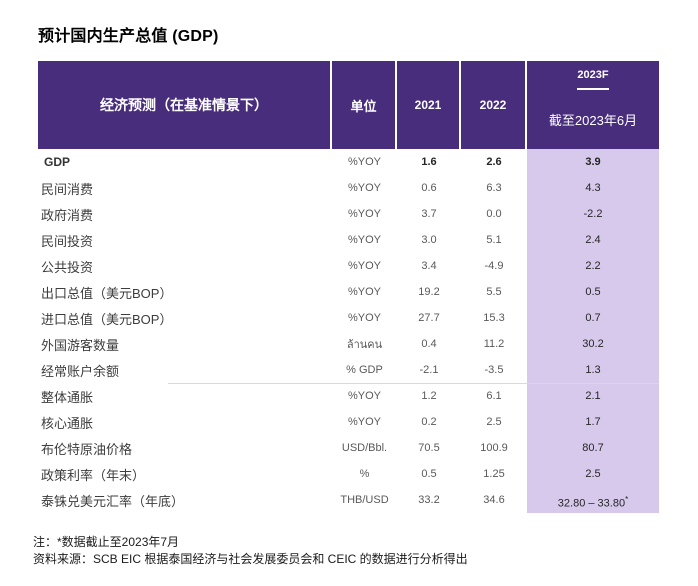 The width and height of the screenshot is (698, 586). I want to click on value-2022: 6.3, so click(494, 188).